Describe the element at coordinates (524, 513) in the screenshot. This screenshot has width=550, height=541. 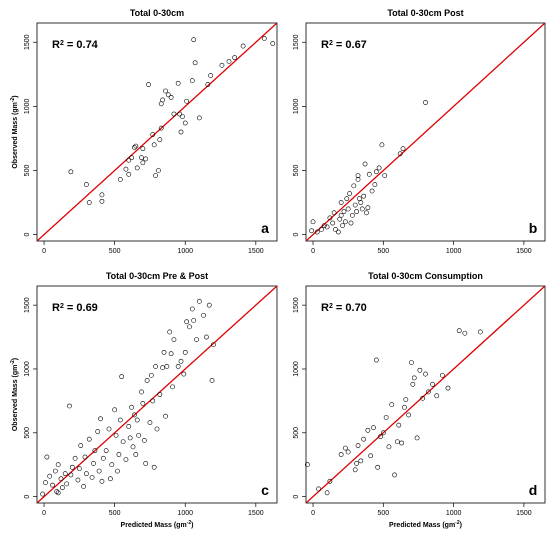
I see `x-tick-label: 1500` at that location.